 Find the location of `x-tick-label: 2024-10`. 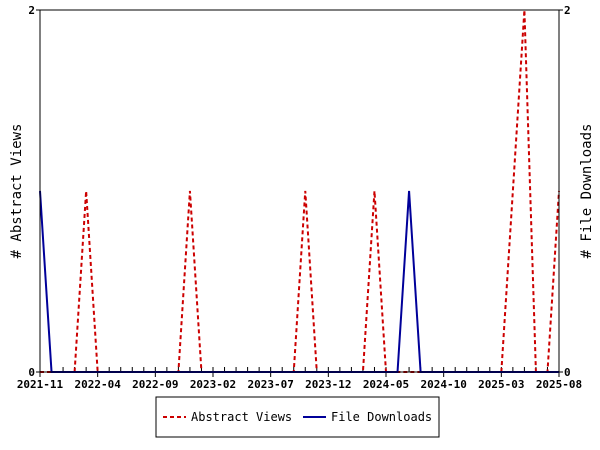

x-tick-label: 2024-10 is located at coordinates (443, 384).